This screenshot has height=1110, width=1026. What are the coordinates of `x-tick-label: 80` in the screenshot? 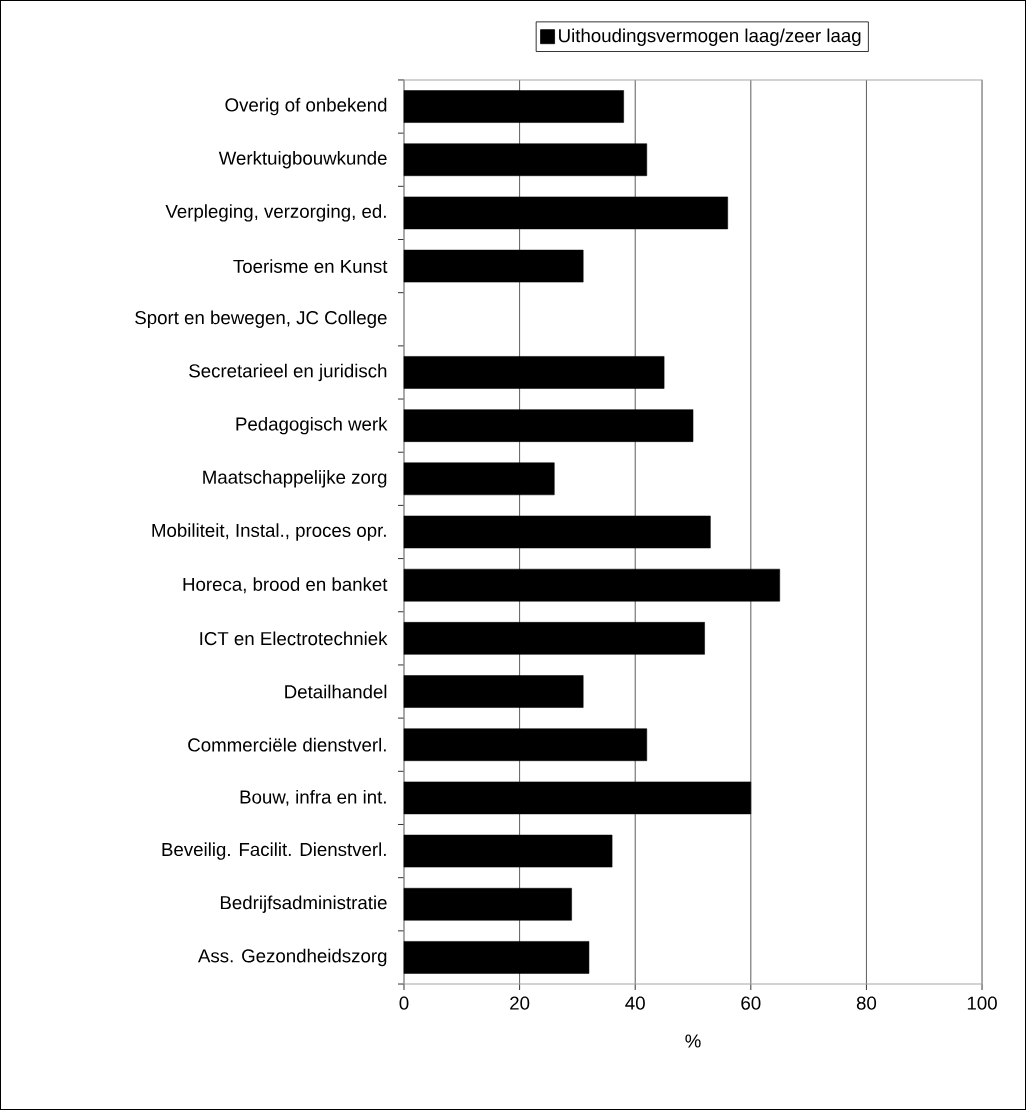 It's located at (866, 1003).